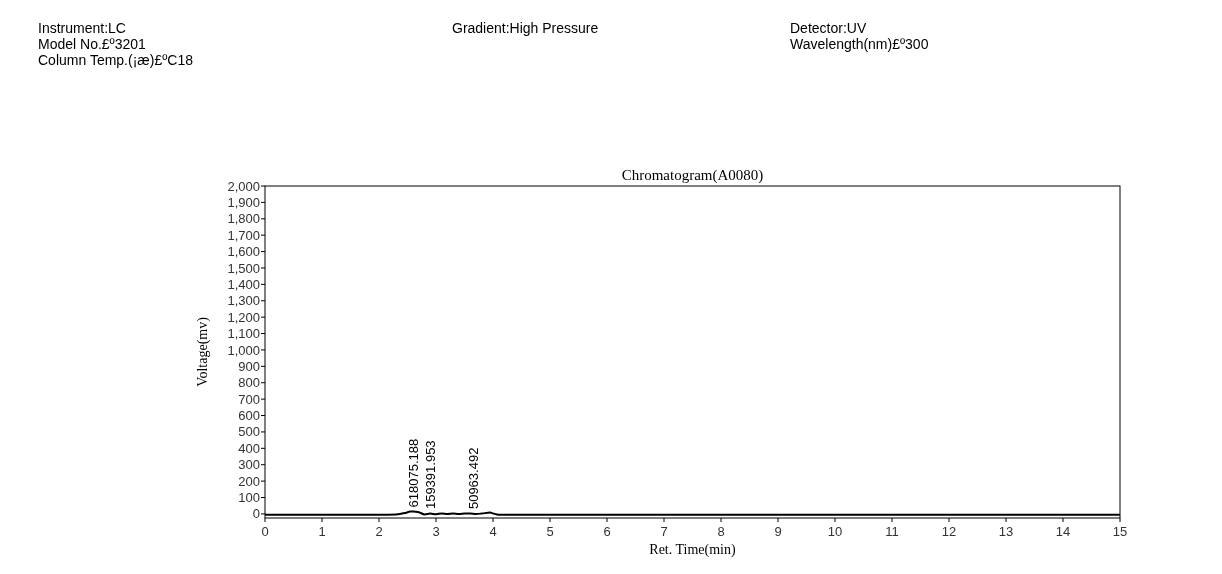 This screenshot has width=1222, height=574. Describe the element at coordinates (249, 432) in the screenshot. I see `y-tick-label: 500` at that location.